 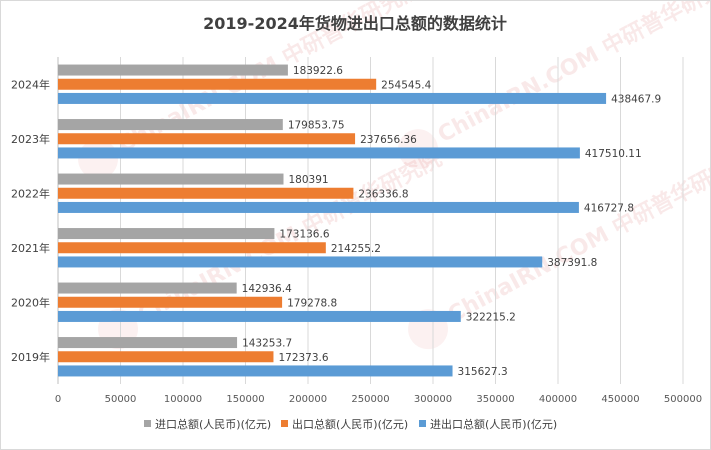 What do you see at coordinates (30, 302) in the screenshot?
I see `category-label: 2020年` at bounding box center [30, 302].